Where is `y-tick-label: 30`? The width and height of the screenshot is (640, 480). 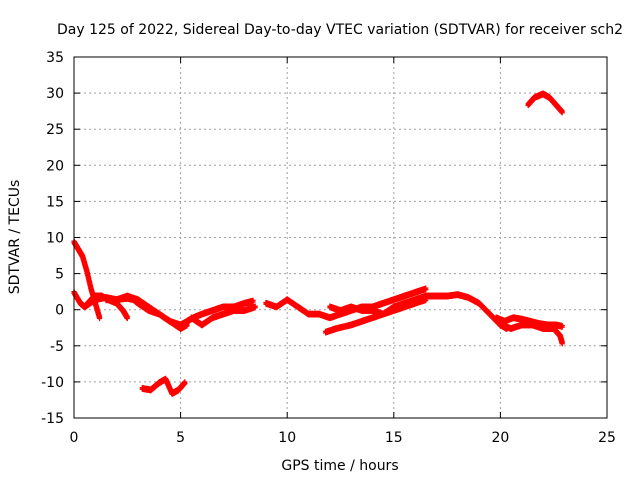 y-tick-label: 30 is located at coordinates (55, 94).